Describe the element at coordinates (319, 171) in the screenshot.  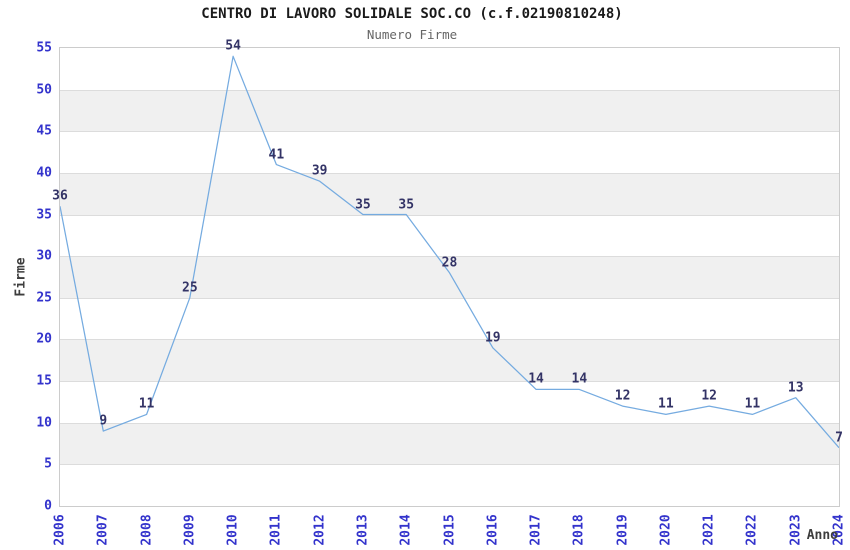
I see `data-point-label: 39` at that location.